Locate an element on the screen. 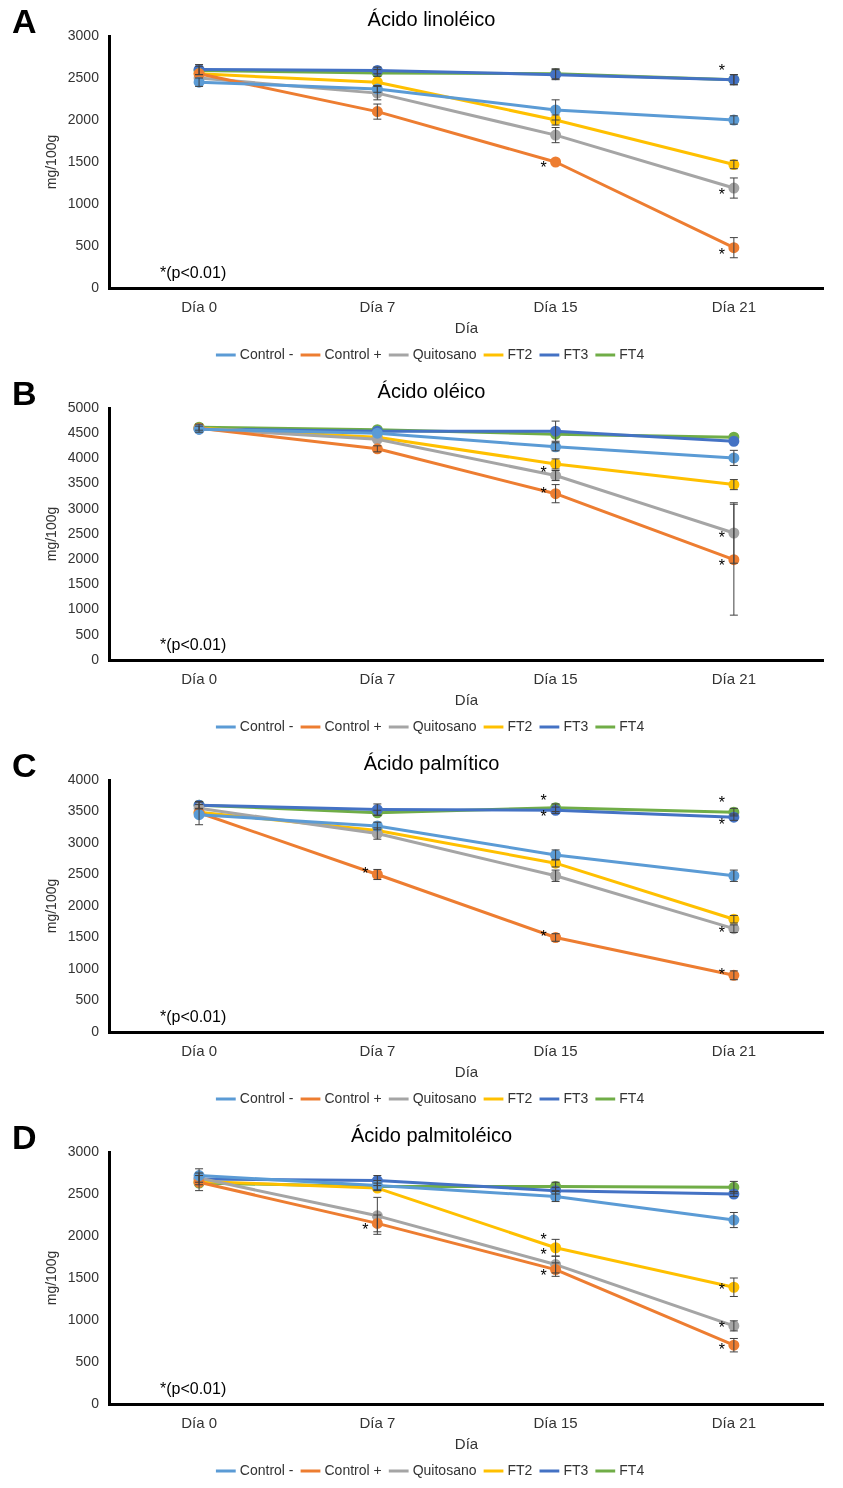 The width and height of the screenshot is (843, 1488). chart-title: Ácido palmítico is located at coordinates (431, 762).